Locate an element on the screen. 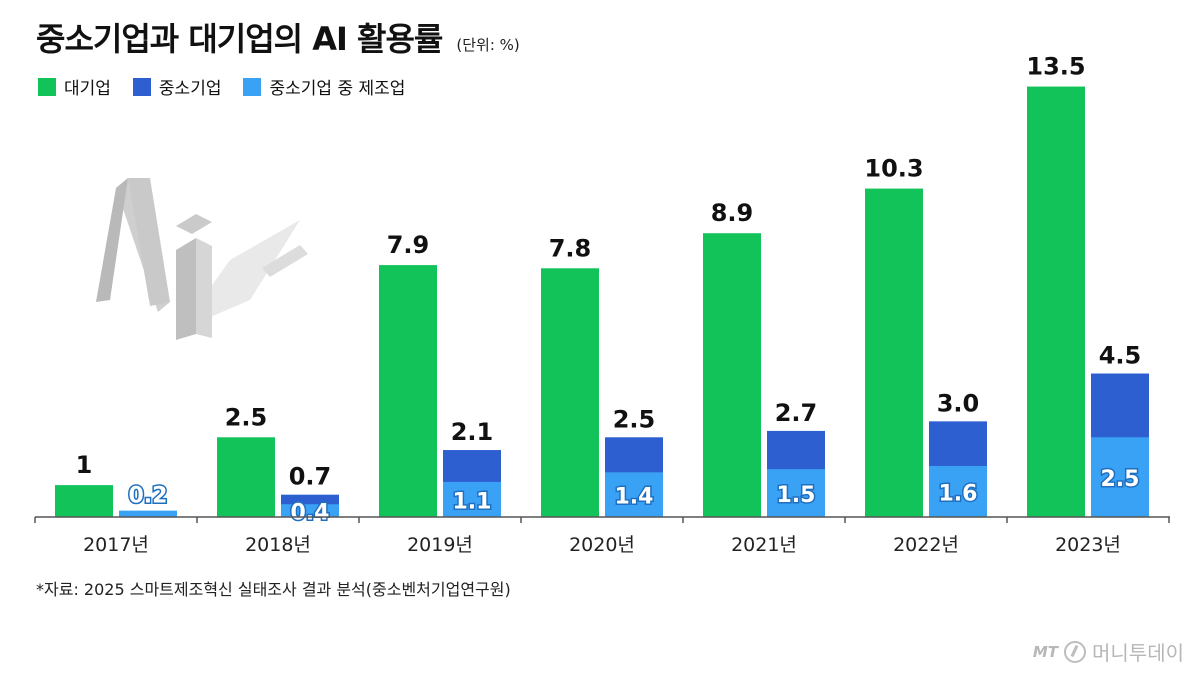  title-row: 중소기업과 대기업의 AI 활용률 (단위: %) is located at coordinates (278, 37).